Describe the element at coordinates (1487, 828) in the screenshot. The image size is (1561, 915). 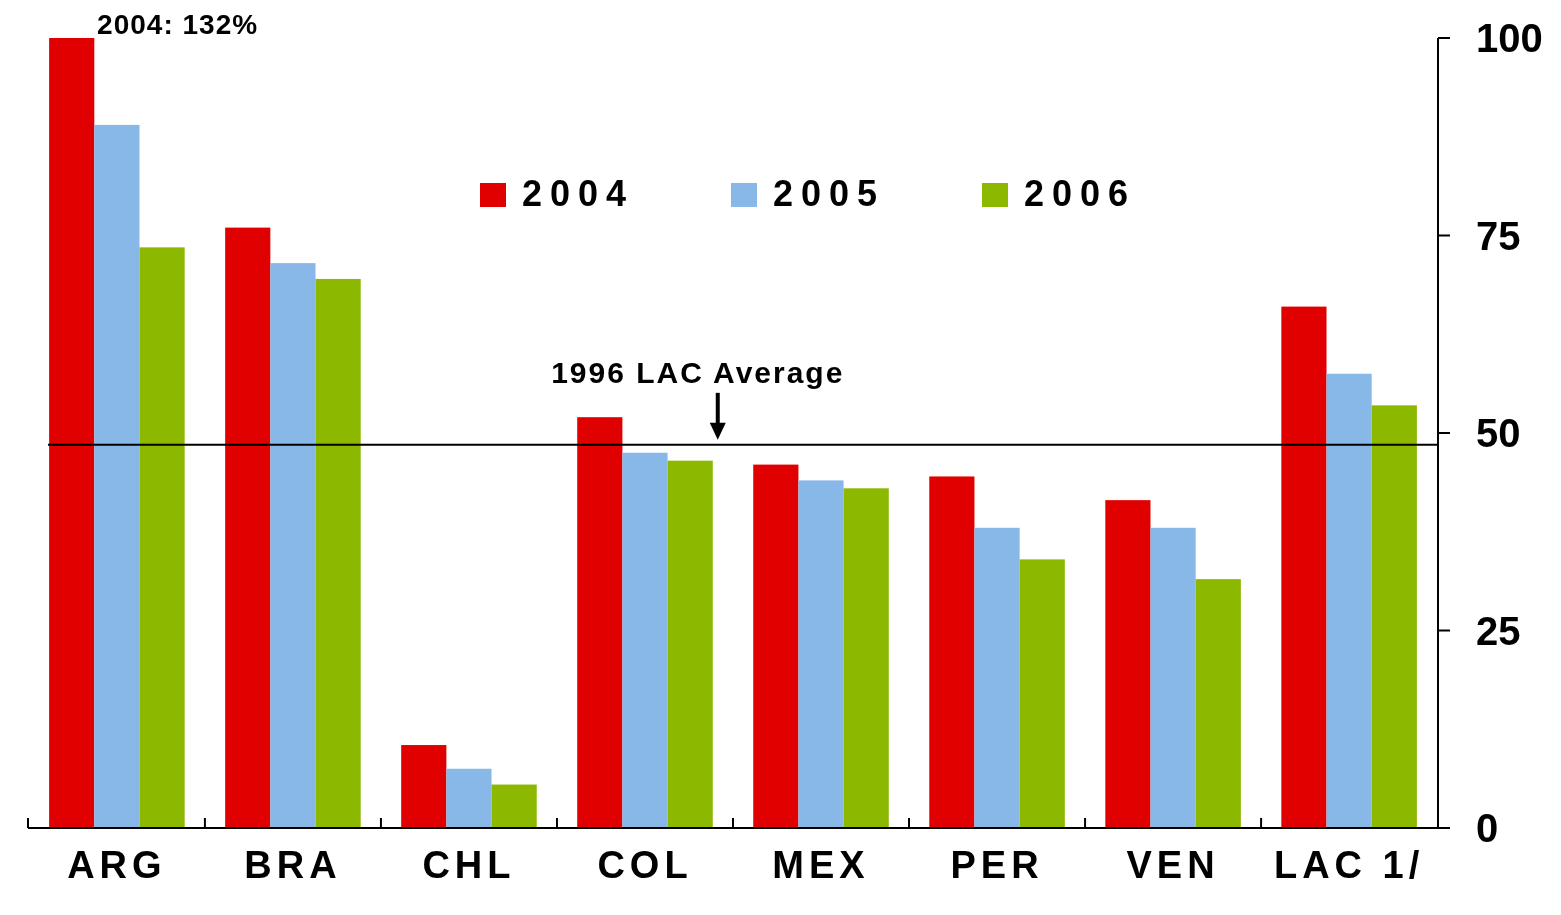
I see `y-tick-label: 0` at that location.